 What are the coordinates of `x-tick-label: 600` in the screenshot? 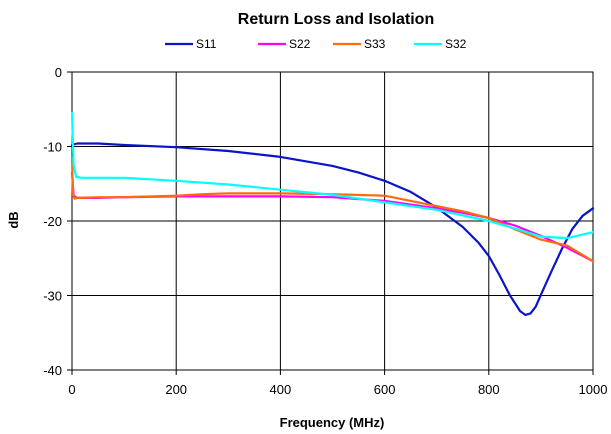 It's located at (385, 389).